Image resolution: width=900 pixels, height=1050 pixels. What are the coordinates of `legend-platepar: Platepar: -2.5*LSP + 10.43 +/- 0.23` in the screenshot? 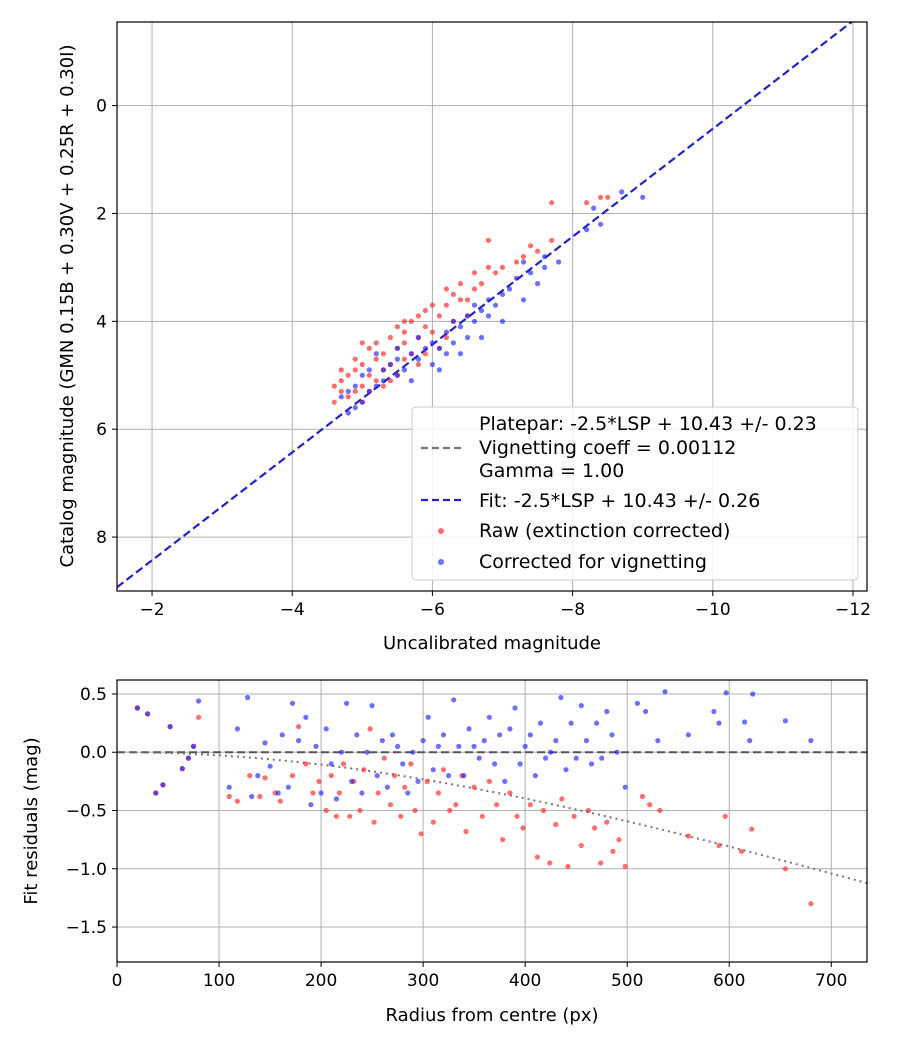 It's located at (648, 424).